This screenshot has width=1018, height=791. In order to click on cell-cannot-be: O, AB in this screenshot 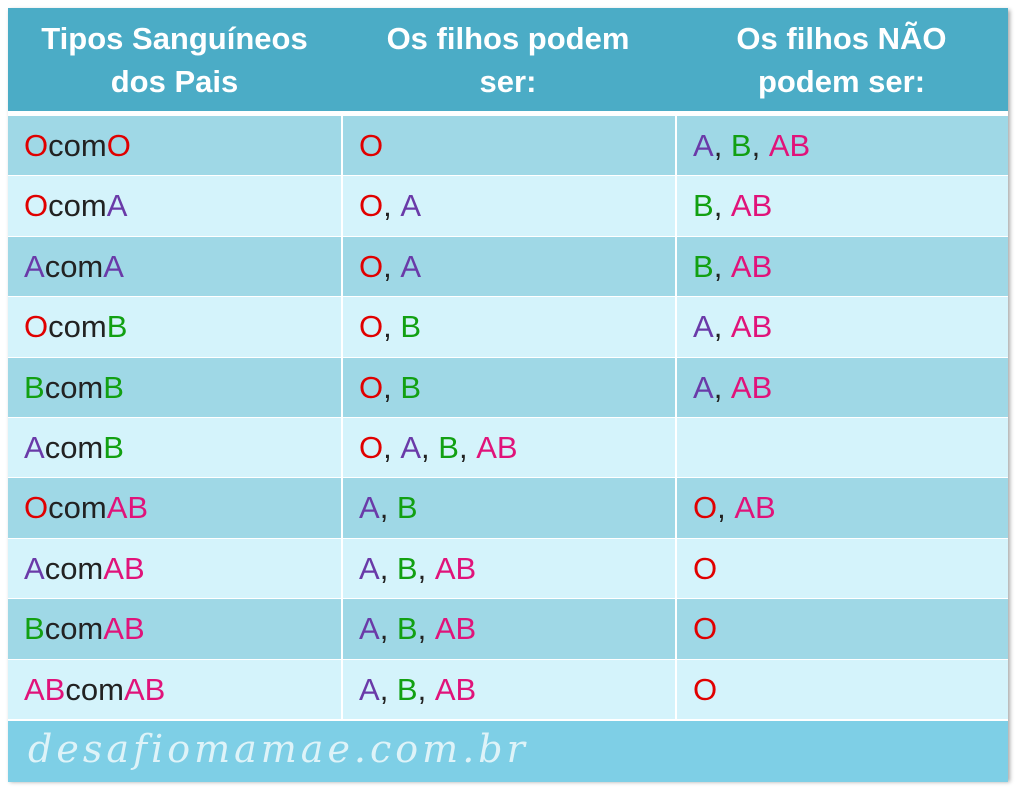, I will do `click(841, 508)`.